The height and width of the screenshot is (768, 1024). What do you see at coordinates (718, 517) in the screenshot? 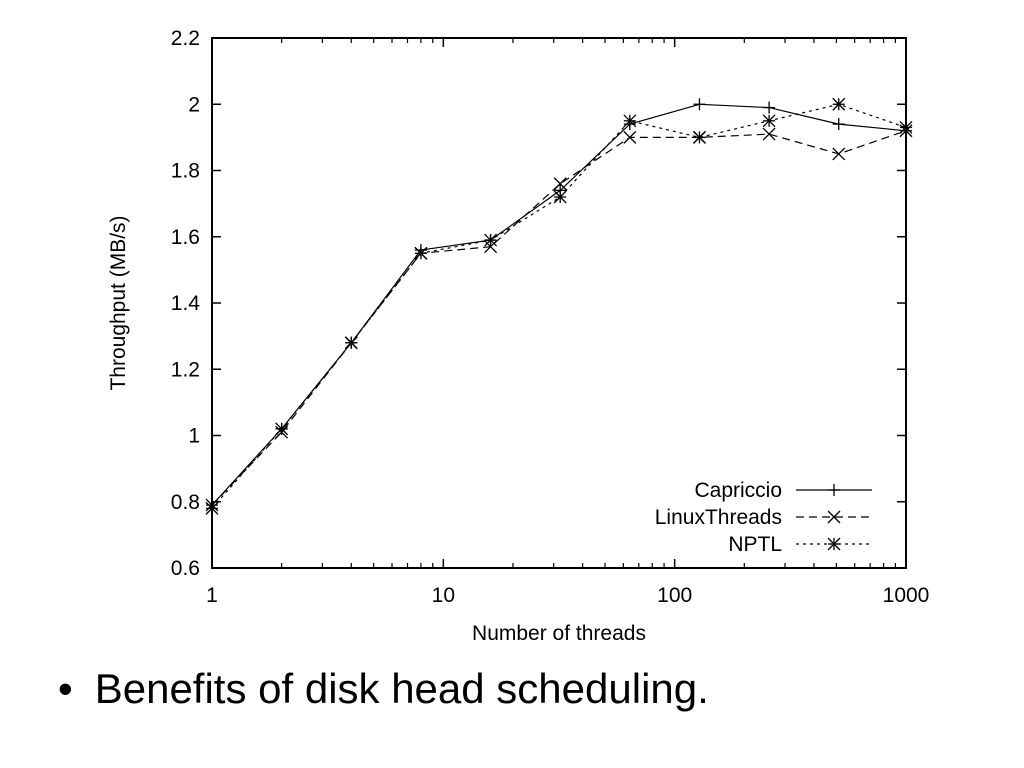
I see `legend-label: LinuxThreads` at bounding box center [718, 517].